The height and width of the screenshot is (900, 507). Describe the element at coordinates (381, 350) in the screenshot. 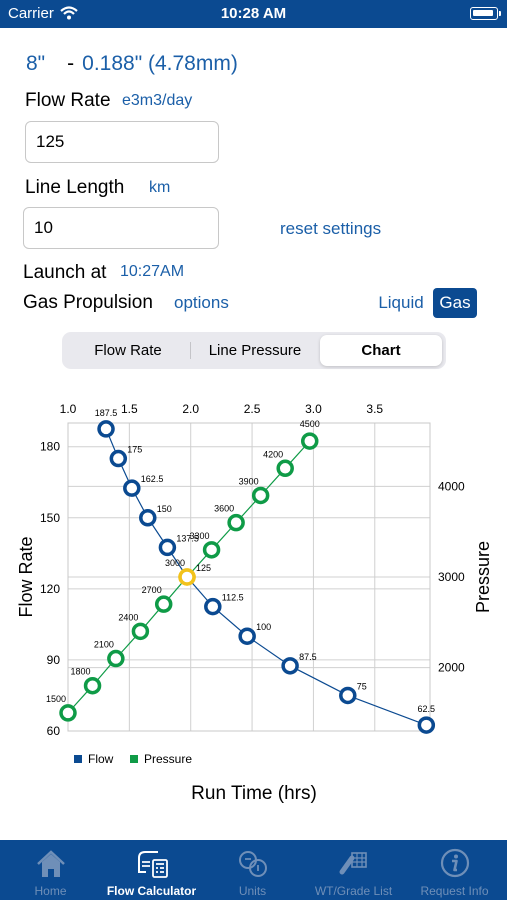

I see `tab-chart: Chart` at that location.